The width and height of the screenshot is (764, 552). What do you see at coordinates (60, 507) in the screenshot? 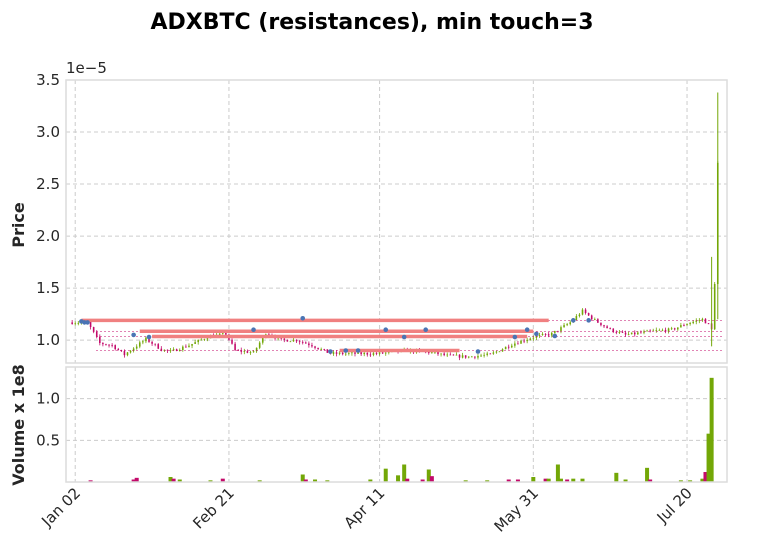
I see `date-tick-label: Jan 02` at bounding box center [60, 507].